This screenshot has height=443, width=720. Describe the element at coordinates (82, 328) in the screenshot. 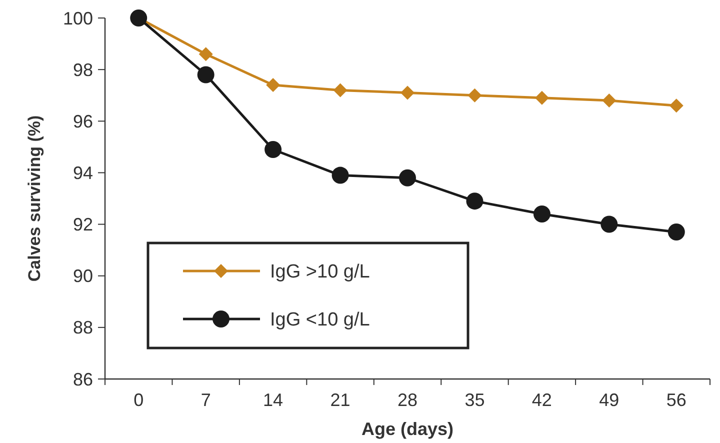

I see `y-tick-label: 88` at that location.